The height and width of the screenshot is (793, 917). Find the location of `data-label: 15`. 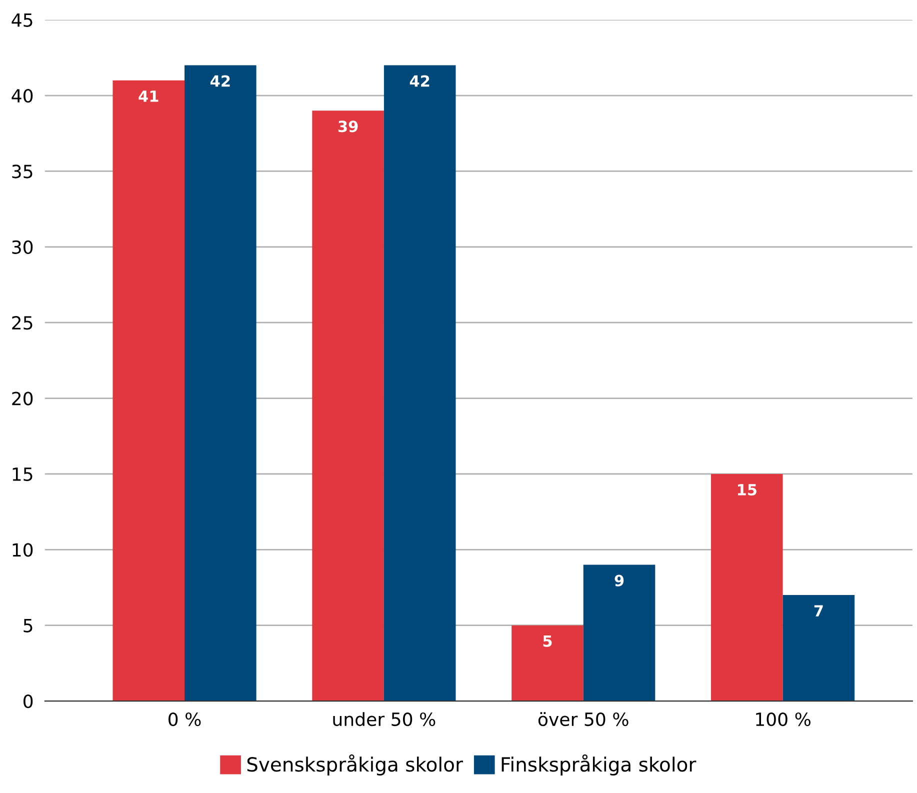

data-label: 15 is located at coordinates (747, 490).